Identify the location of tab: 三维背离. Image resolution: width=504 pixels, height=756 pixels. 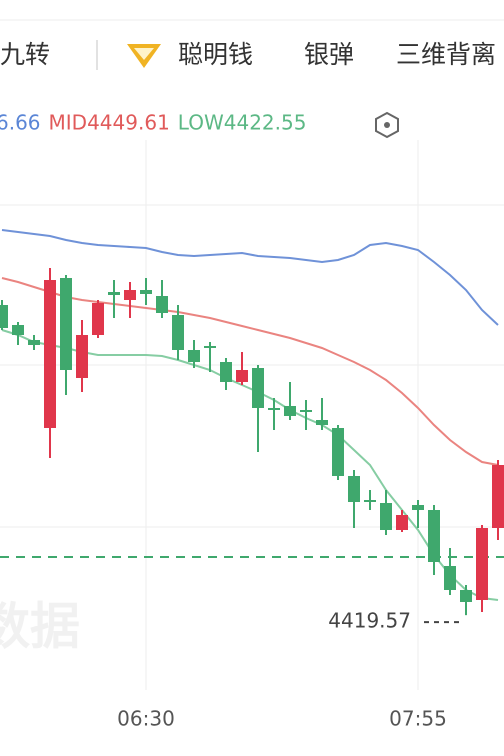
(446, 54).